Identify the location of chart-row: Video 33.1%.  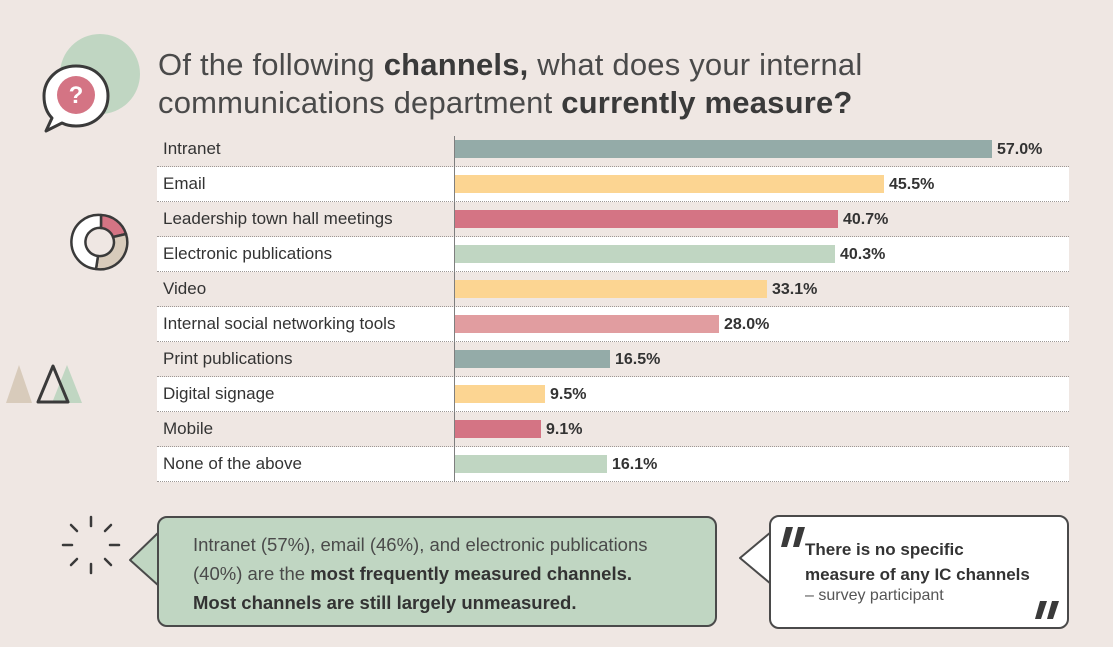
(613, 289).